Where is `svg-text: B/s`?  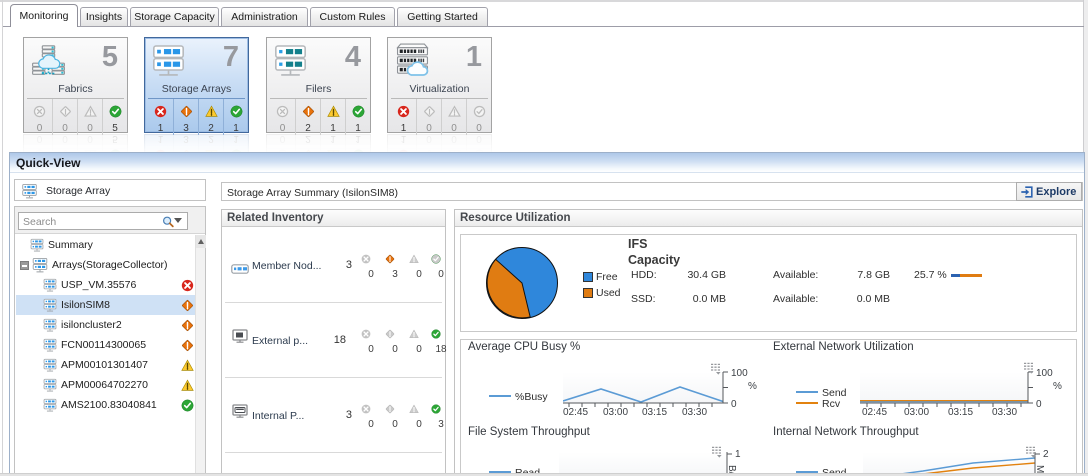
svg-text: B/s is located at coordinates (731, 470).